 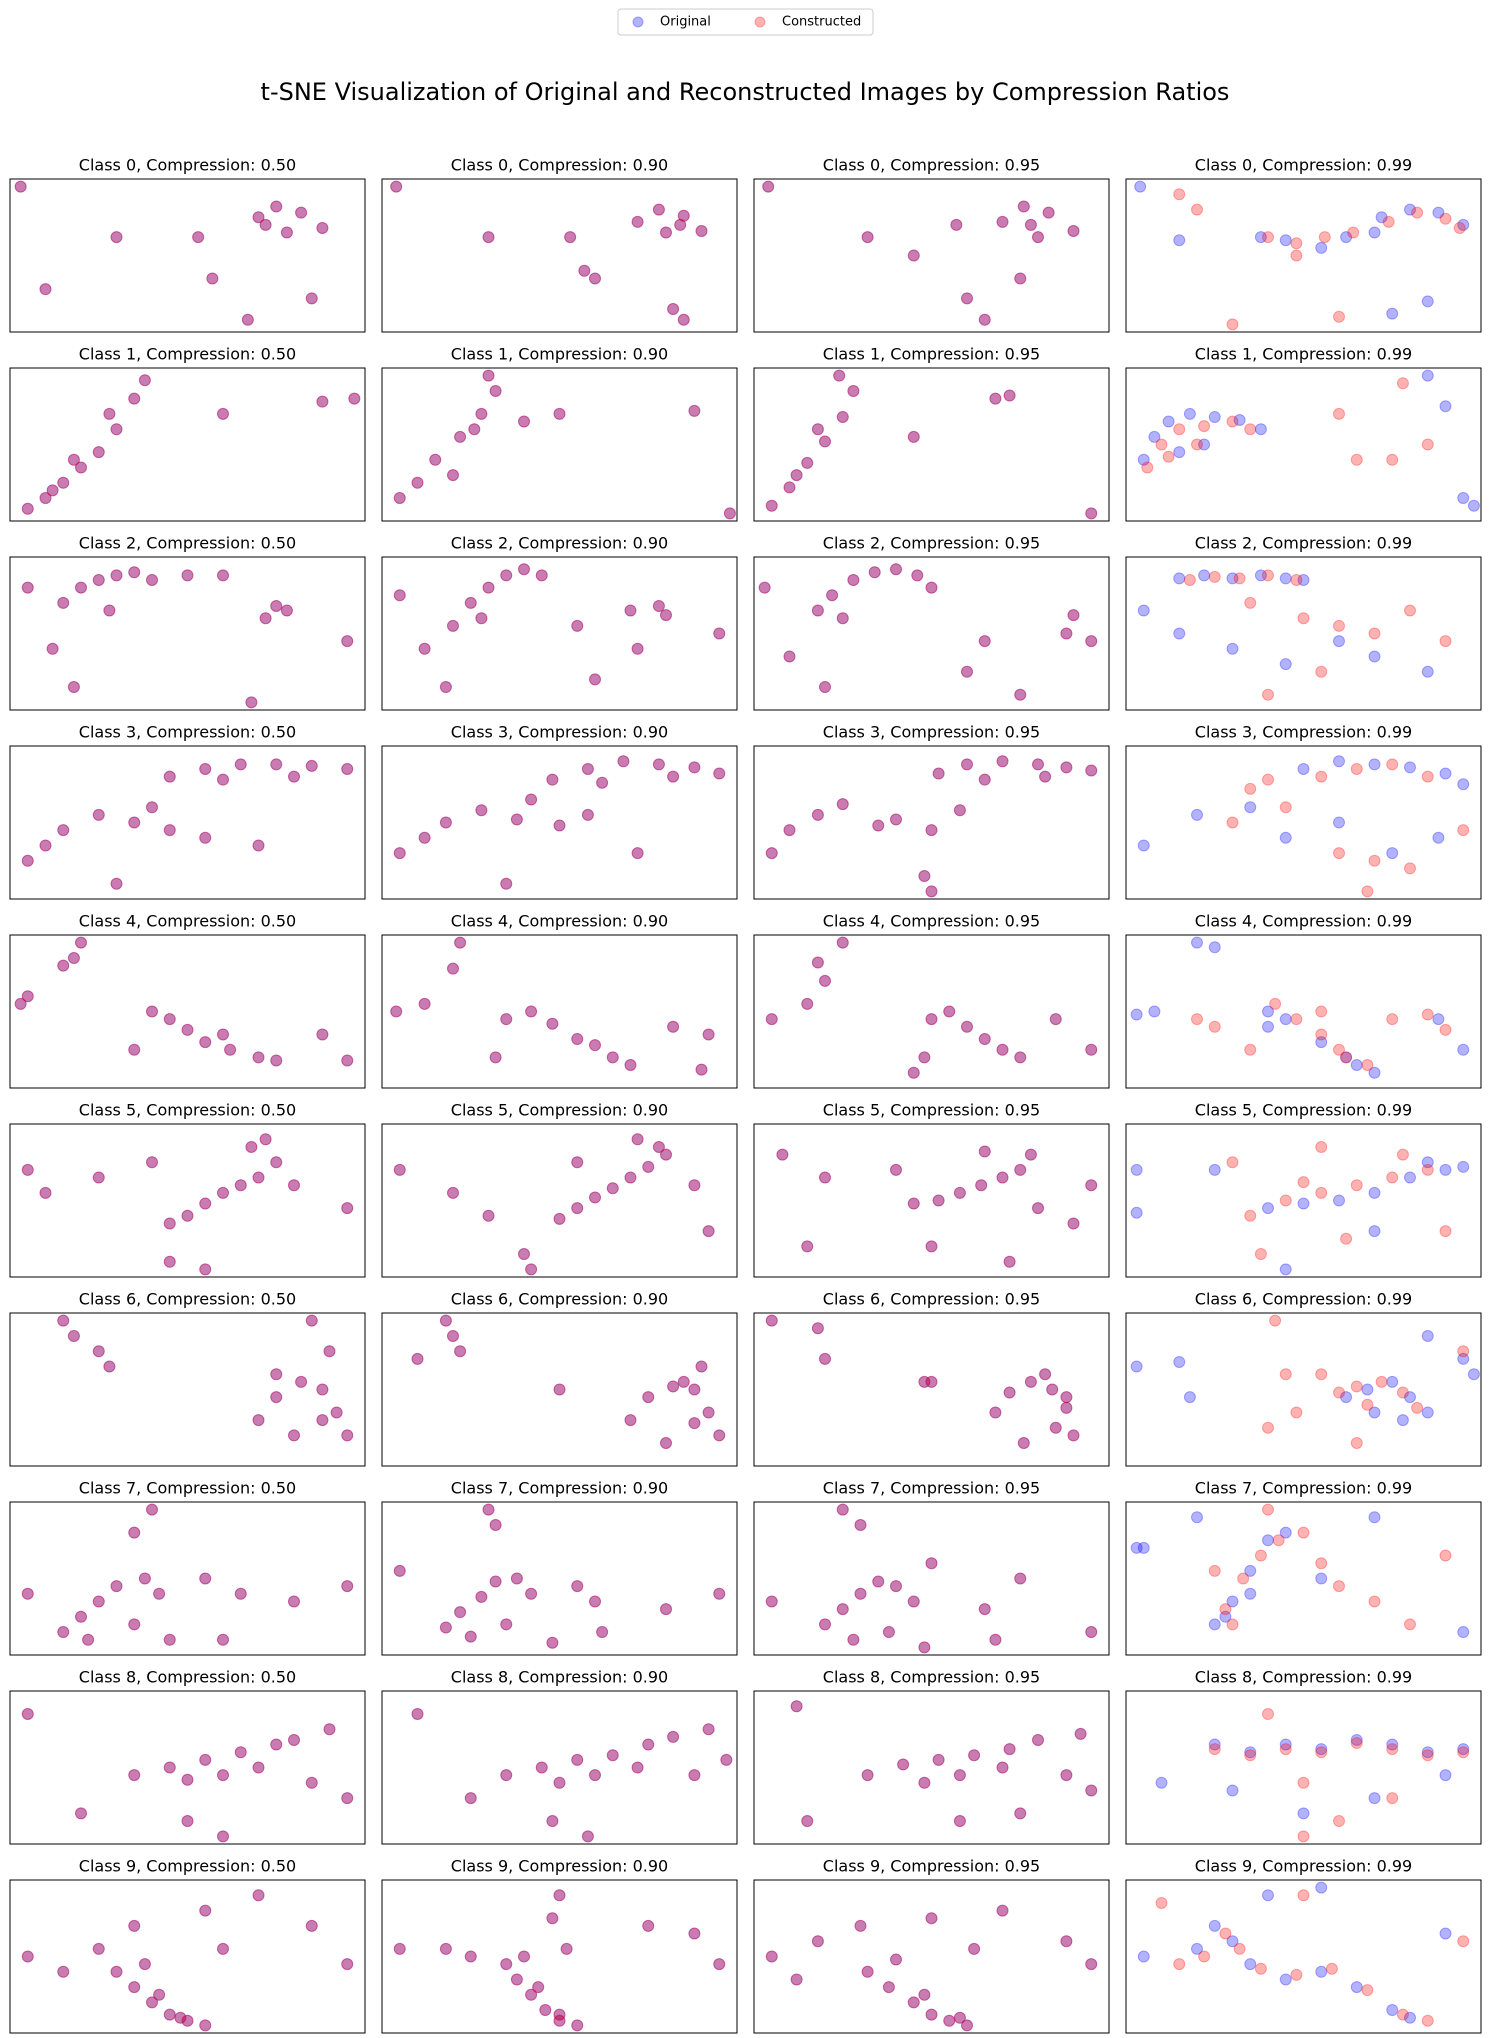 What do you see at coordinates (559, 1677) in the screenshot?
I see `subplot-title: Class 8, Compression: 0.90` at bounding box center [559, 1677].